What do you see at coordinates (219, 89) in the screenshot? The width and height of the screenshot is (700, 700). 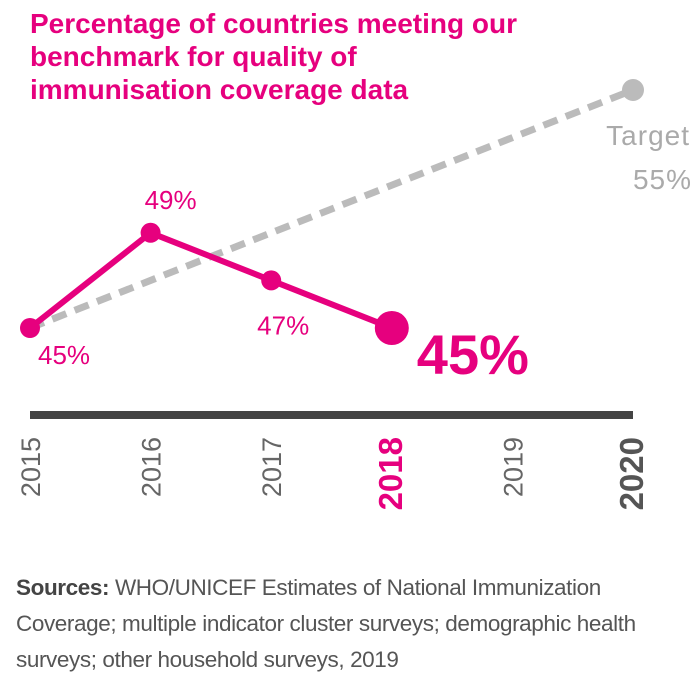 I see `chart-title: immunisation coverage data` at bounding box center [219, 89].